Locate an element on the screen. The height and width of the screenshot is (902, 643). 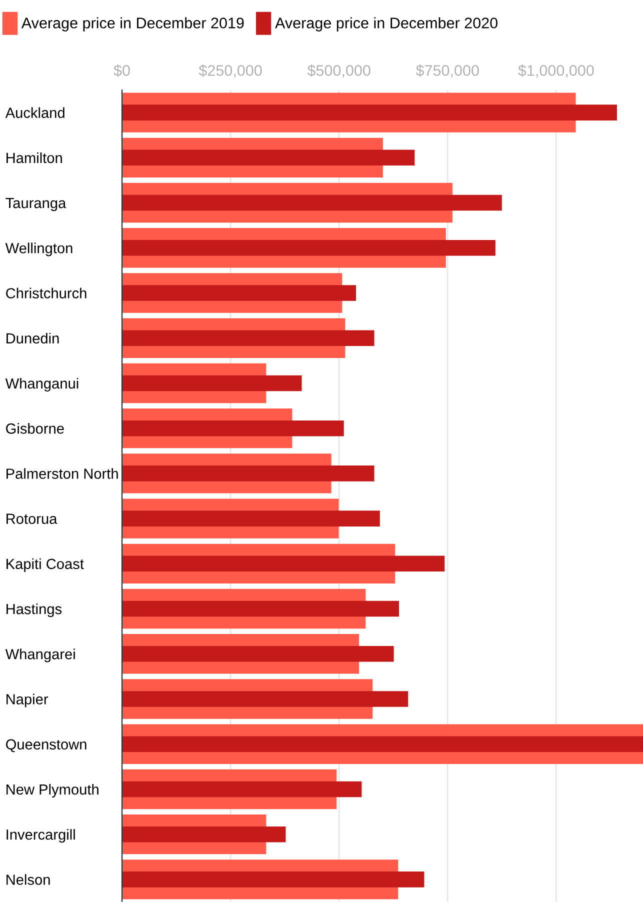
y-tick-label: Hastings is located at coordinates (34, 610).